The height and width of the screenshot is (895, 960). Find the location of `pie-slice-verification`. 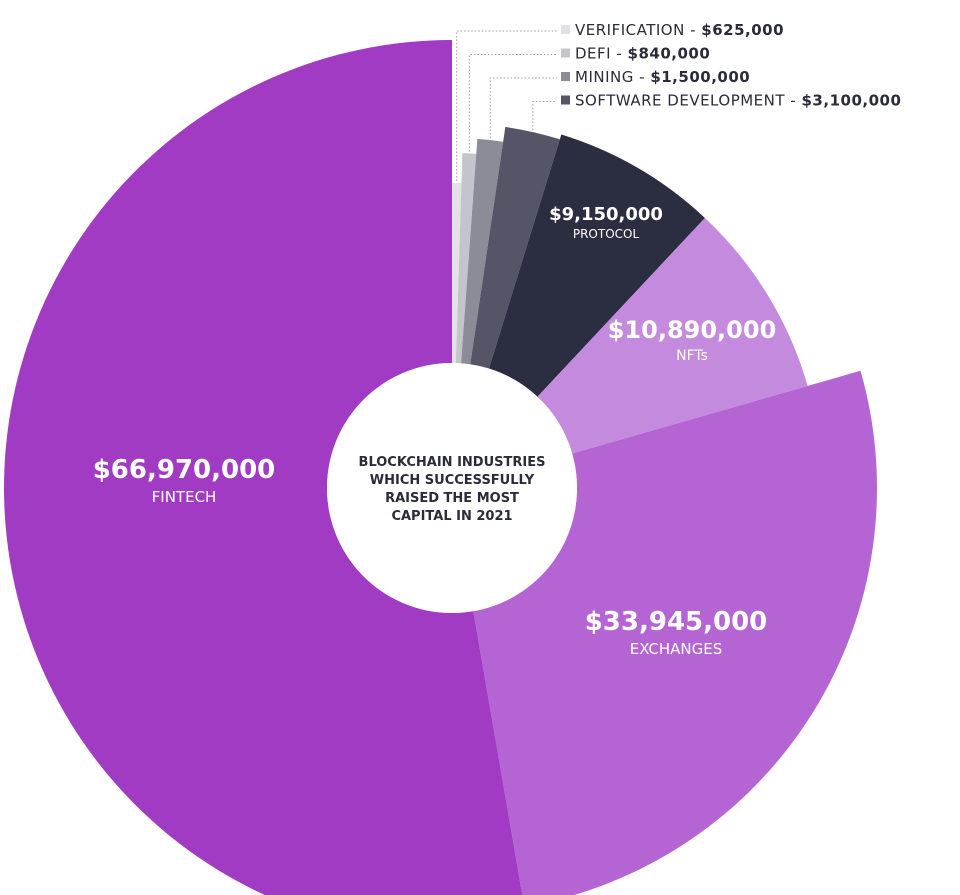

pie-slice-verification is located at coordinates (457, 273).